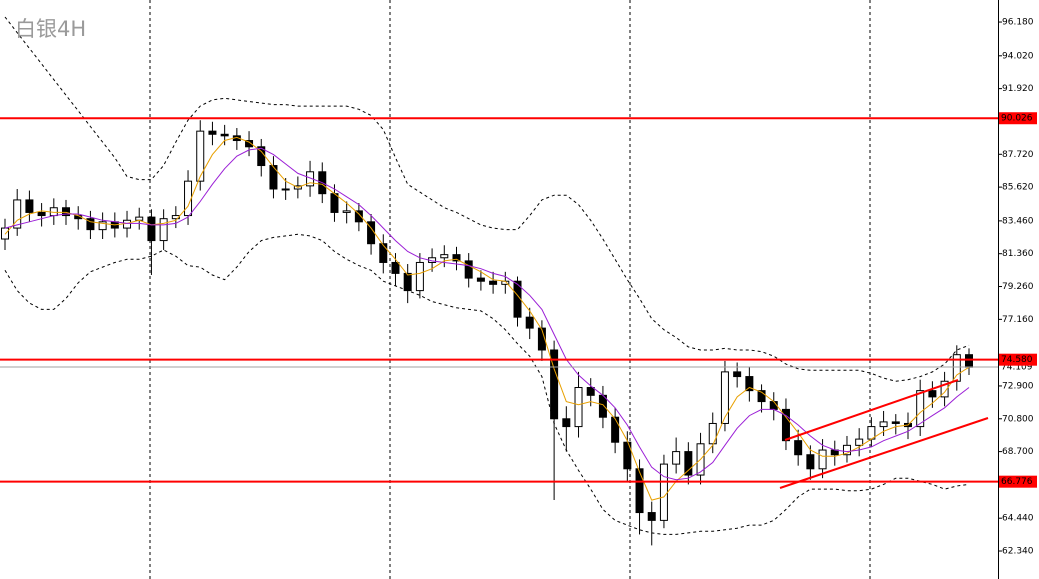 The height and width of the screenshot is (579, 1039). Describe the element at coordinates (1018, 155) in the screenshot. I see `y-tick-label: 87.720` at that location.